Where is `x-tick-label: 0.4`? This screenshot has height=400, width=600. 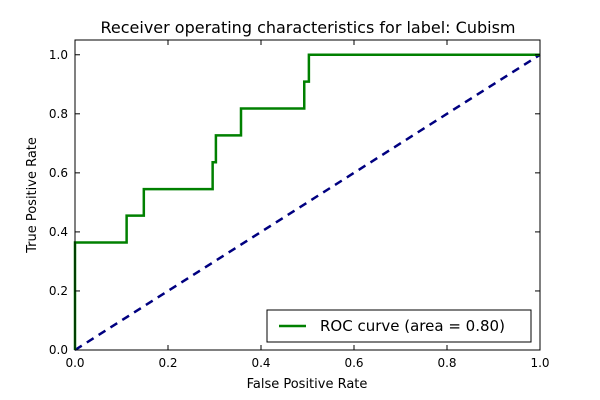 x-tick-label: 0.4 is located at coordinates (260, 363).